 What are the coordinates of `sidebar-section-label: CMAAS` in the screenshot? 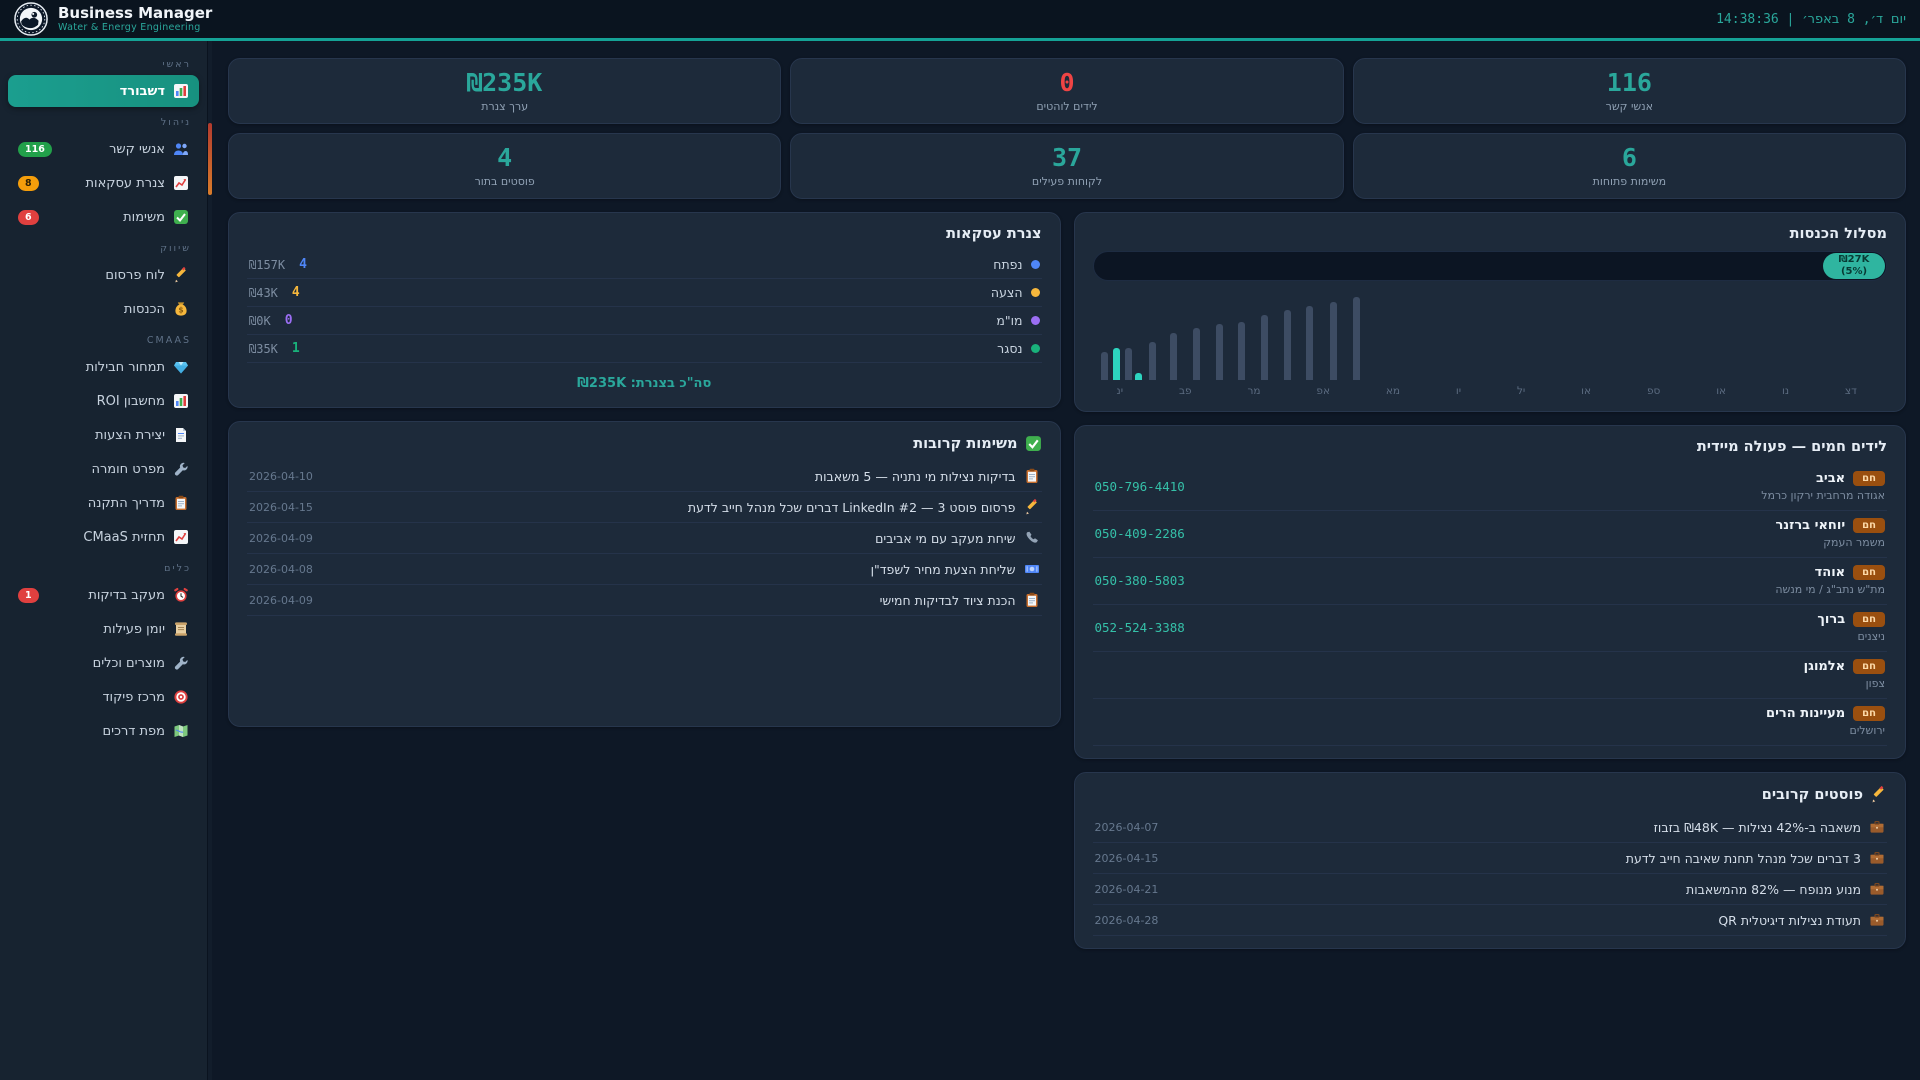 It's located at (168, 340).